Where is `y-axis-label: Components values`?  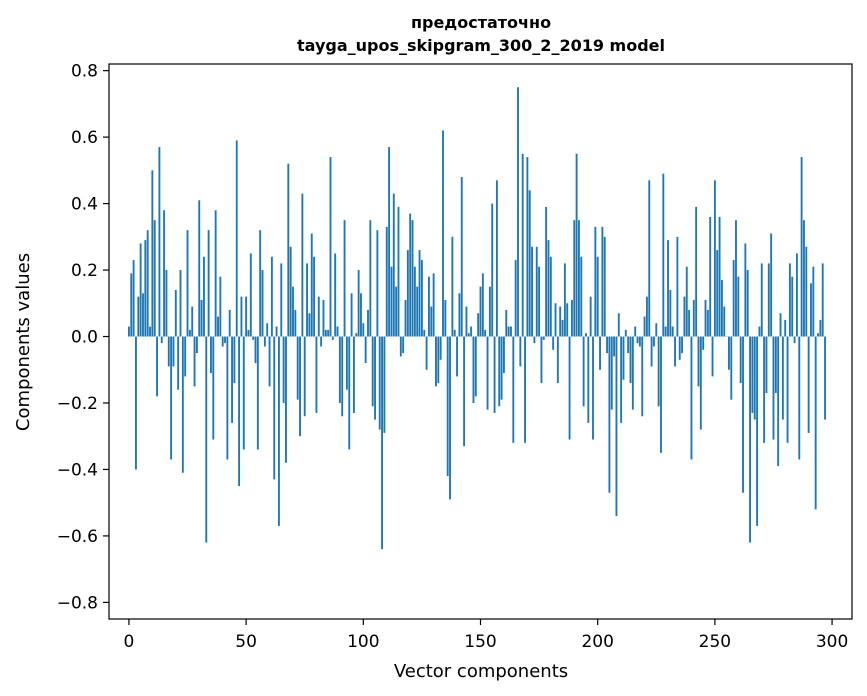 y-axis-label: Components values is located at coordinates (23, 342).